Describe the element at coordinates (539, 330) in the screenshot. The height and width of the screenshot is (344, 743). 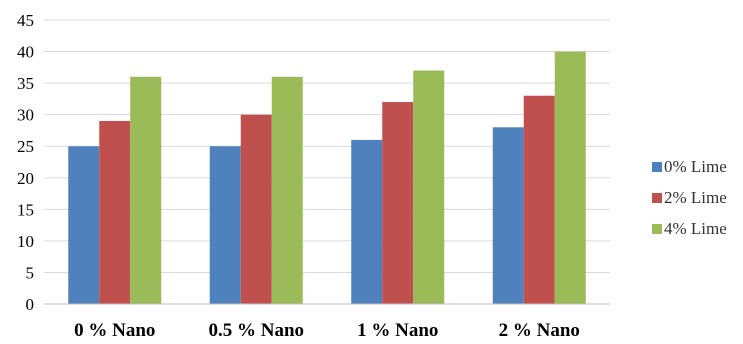
I see `x-category-label: 2 % Nano` at that location.